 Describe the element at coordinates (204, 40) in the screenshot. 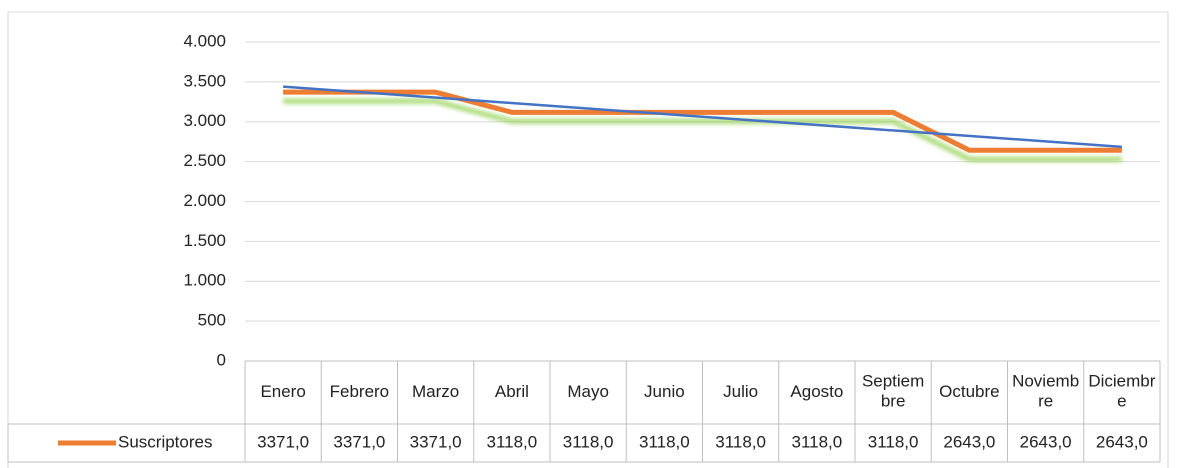

I see `y-tick-label: 4.000` at that location.